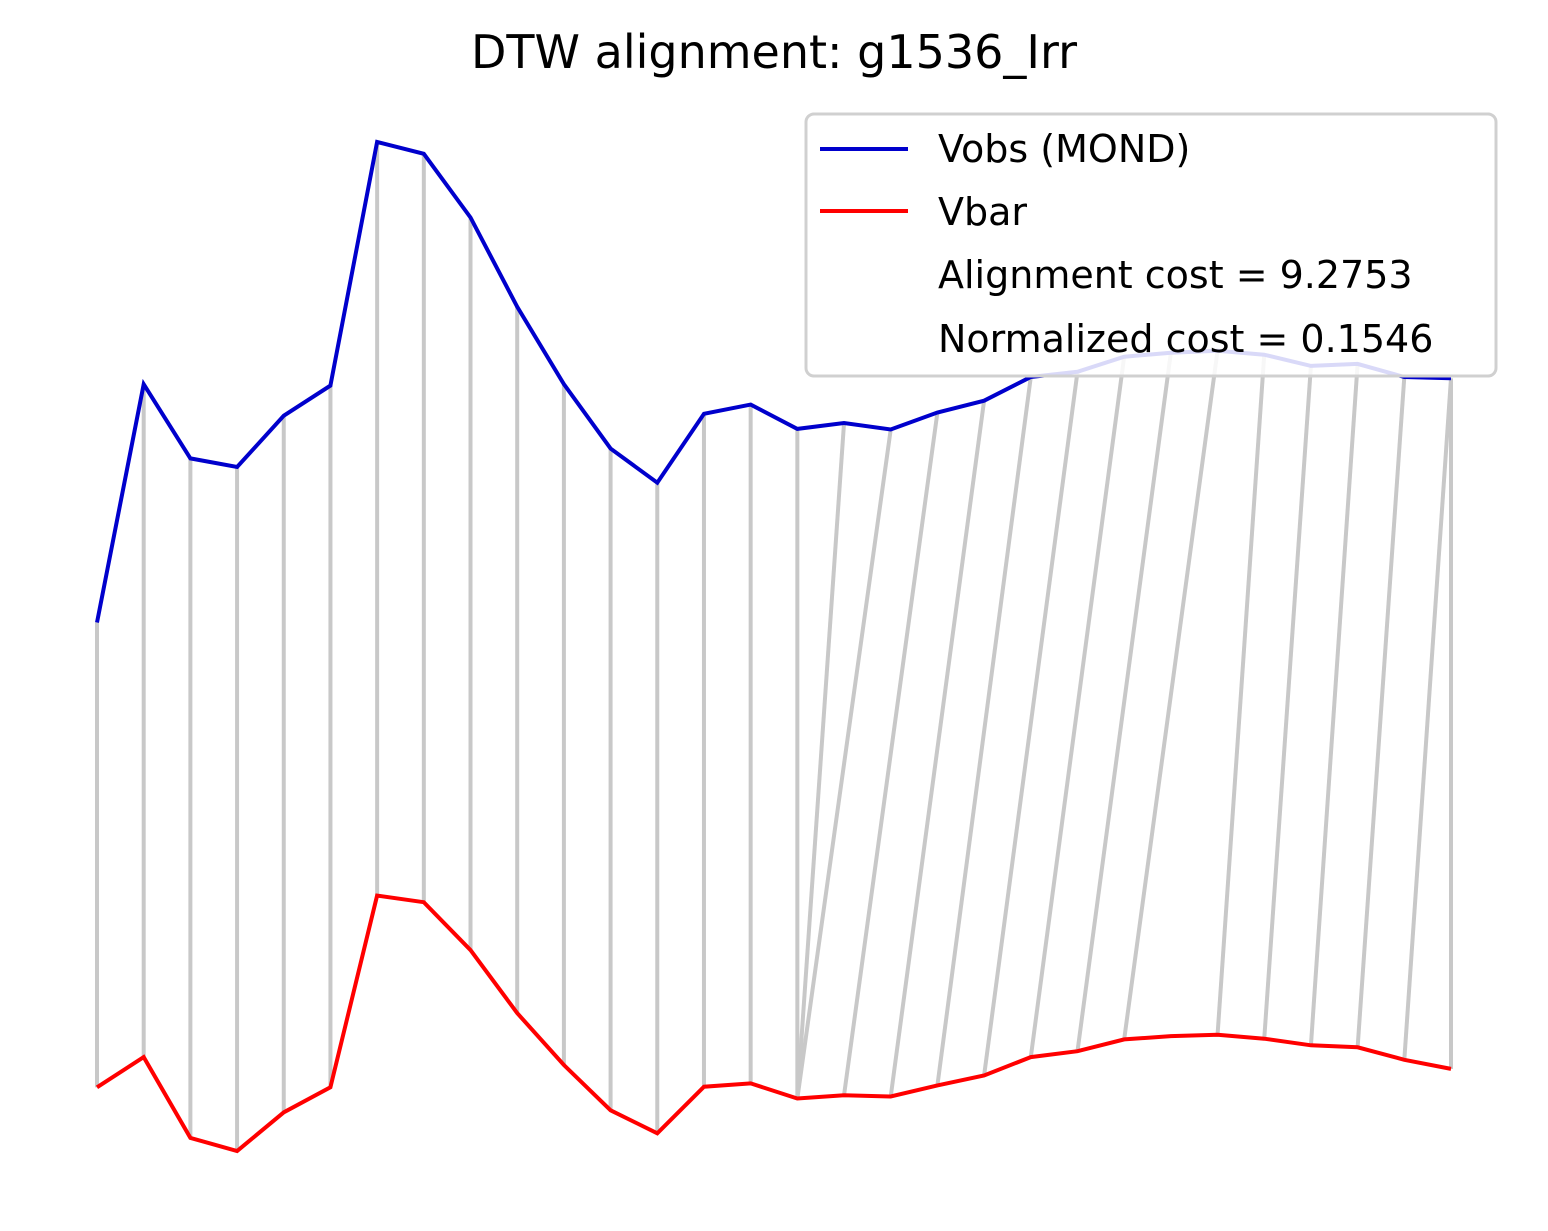 The height and width of the screenshot is (1231, 1548). Describe the element at coordinates (1064, 149) in the screenshot. I see `legend-label-vobs: Vobs (MOND)` at that location.